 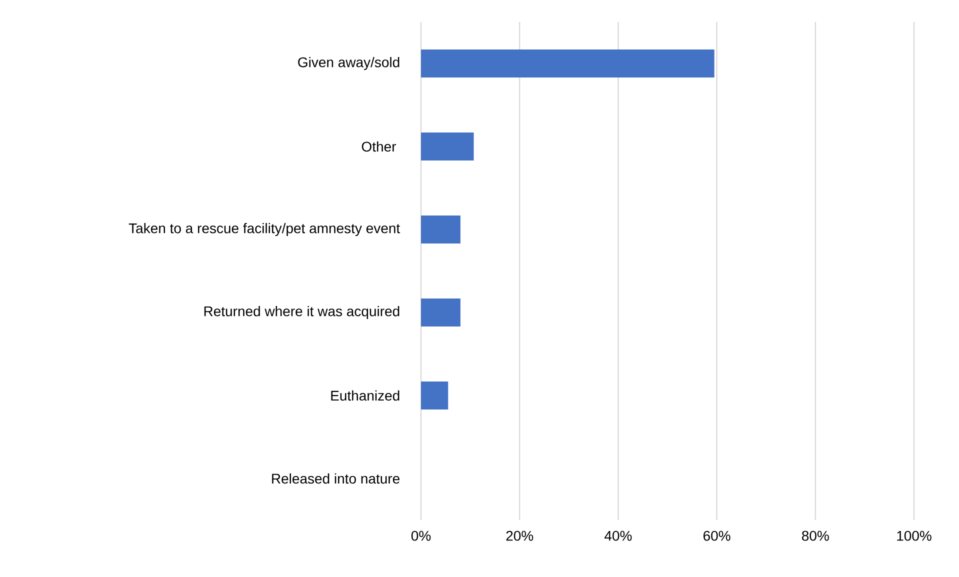 What do you see at coordinates (302, 313) in the screenshot?
I see `y-tick-label: Returned where it was acquired` at bounding box center [302, 313].